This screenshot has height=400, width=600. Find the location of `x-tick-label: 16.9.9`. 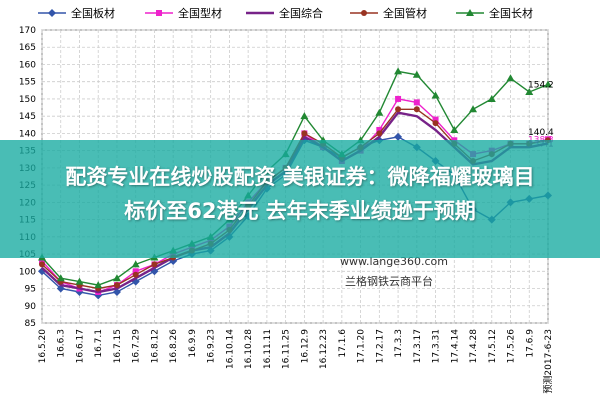

x-tick-label: 16.9.9 is located at coordinates (193, 343).